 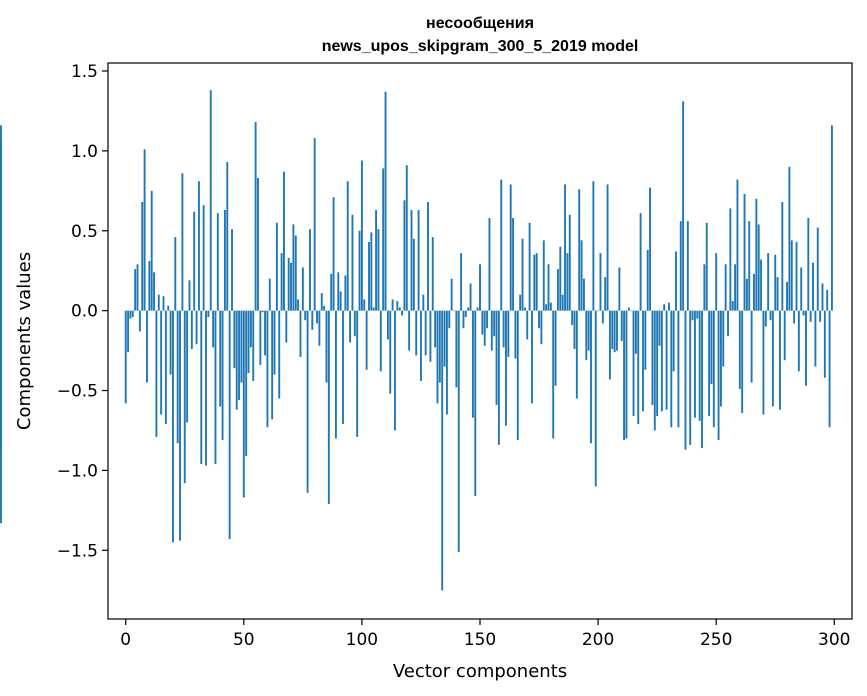 I want to click on x-tick-label: 250, so click(x=716, y=640).